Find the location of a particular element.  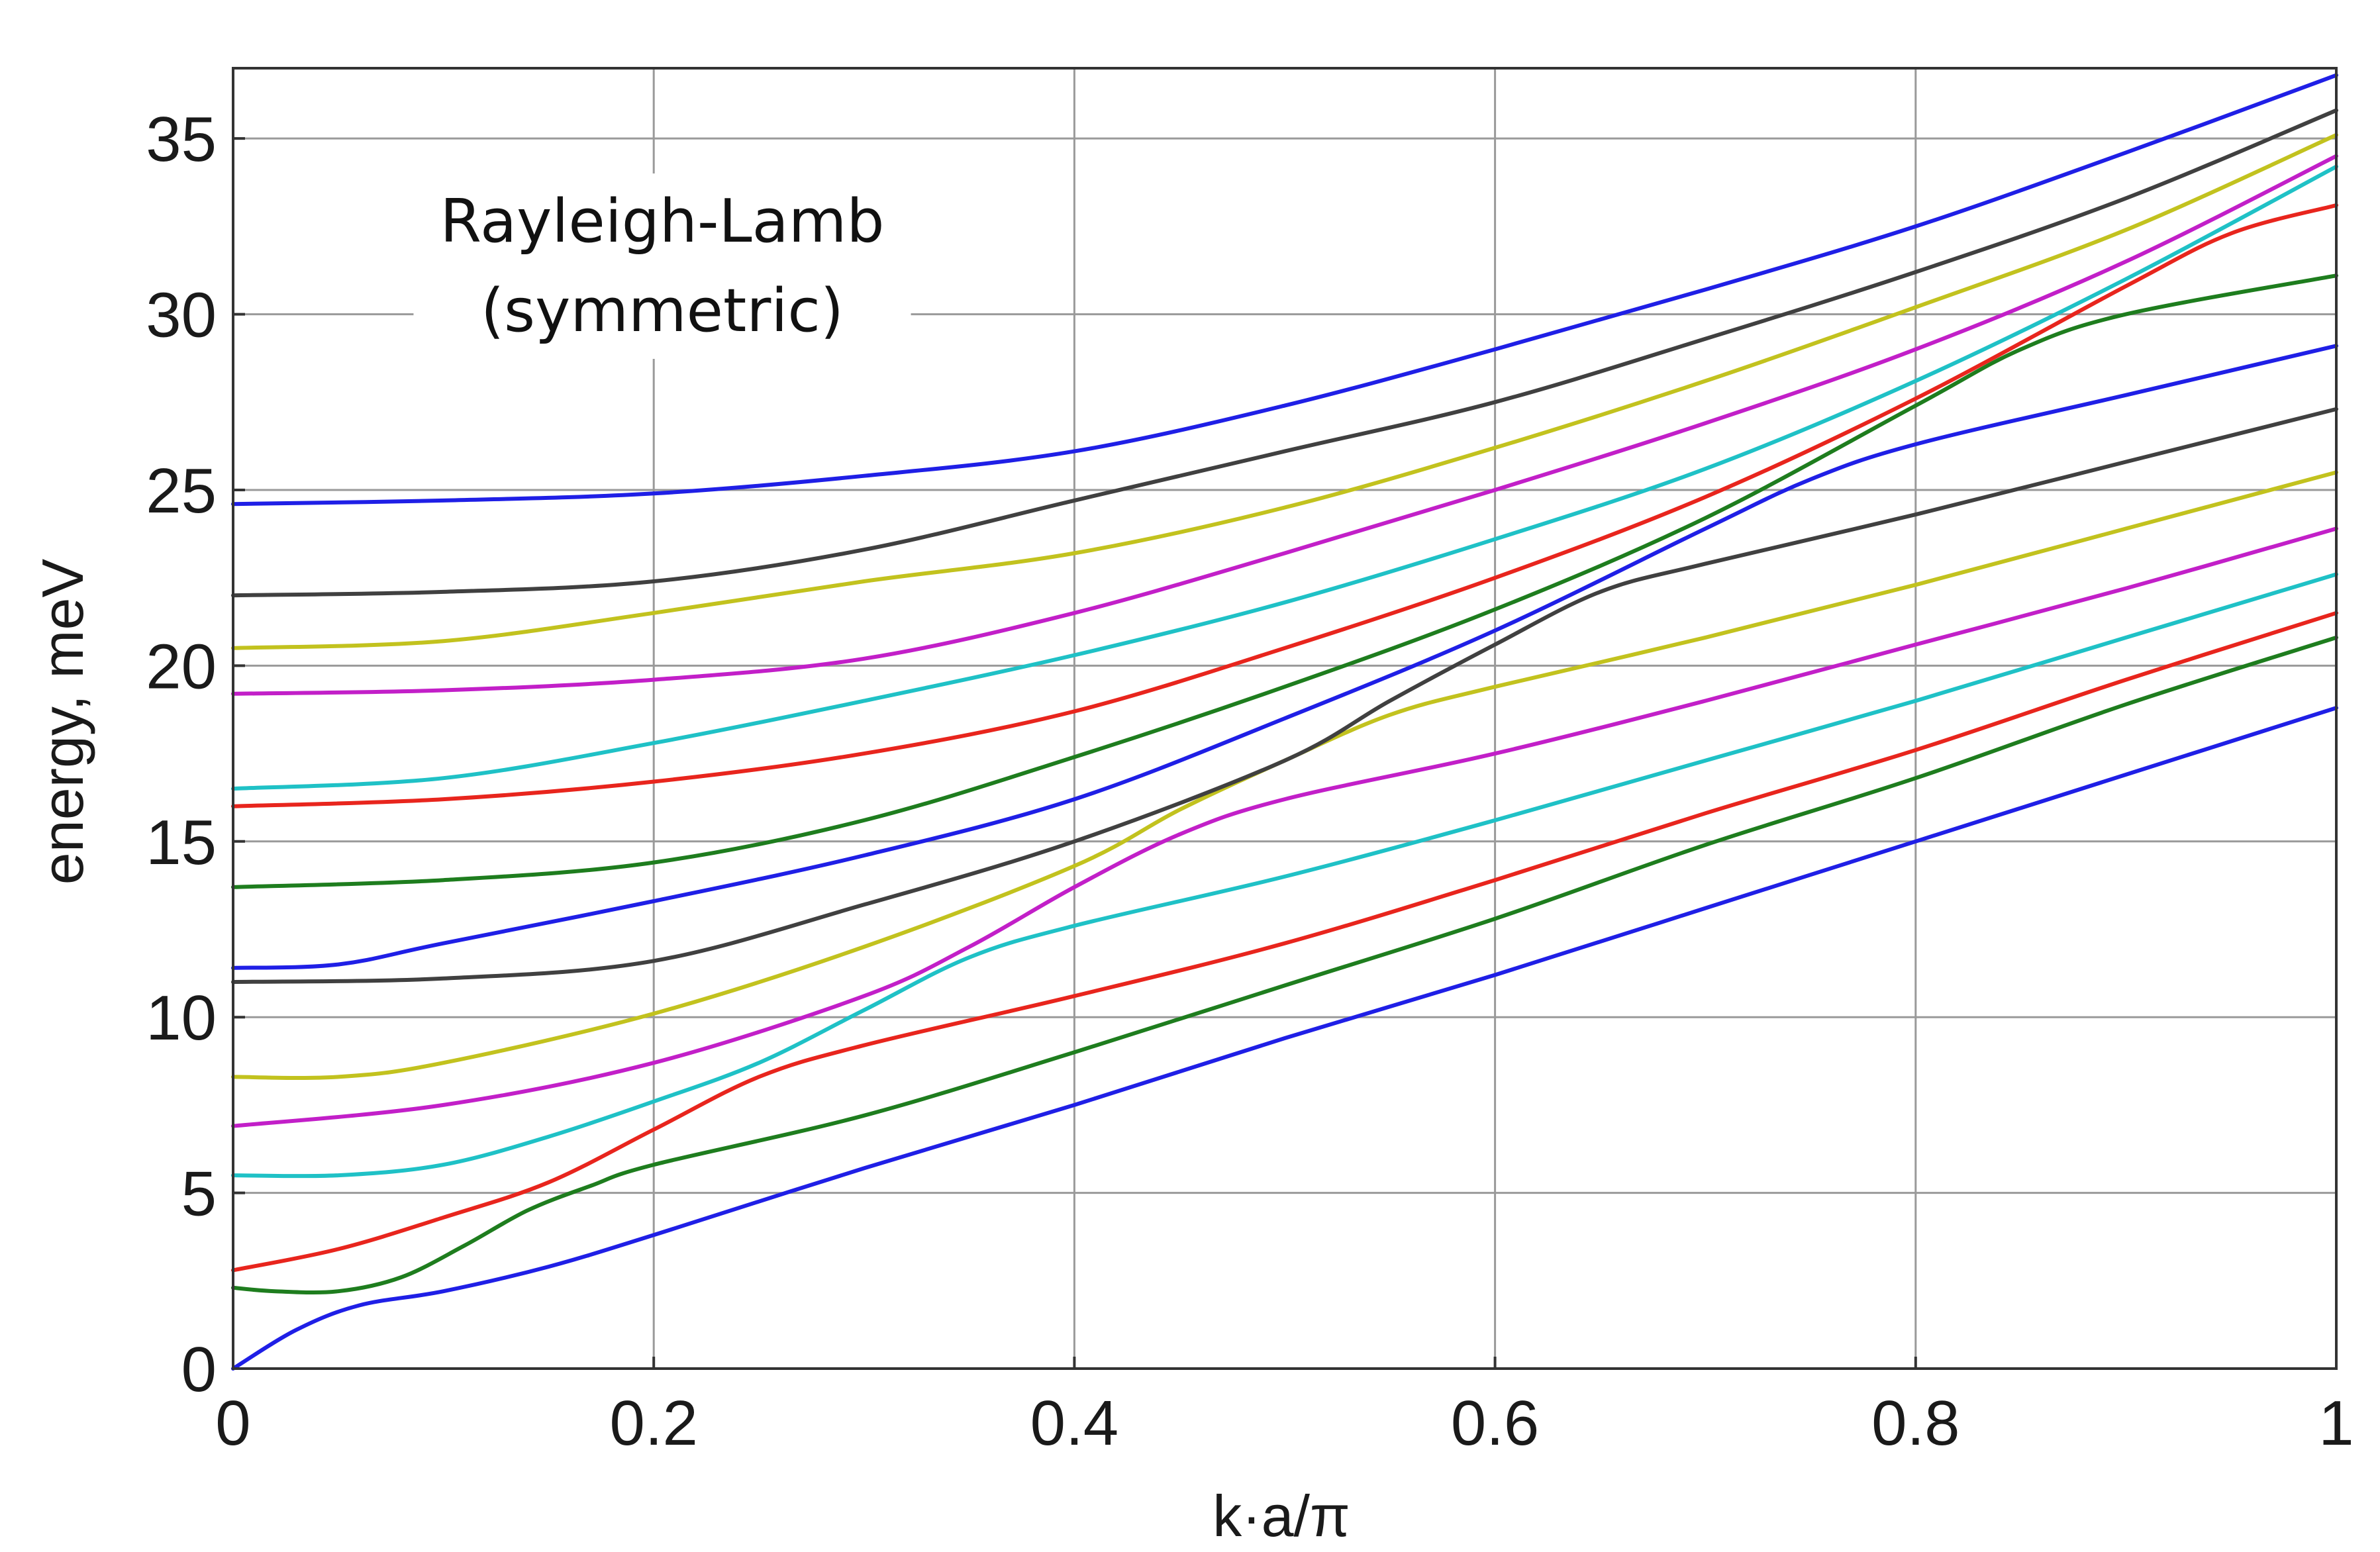

y-tick-label-4: 20 is located at coordinates (181, 666).